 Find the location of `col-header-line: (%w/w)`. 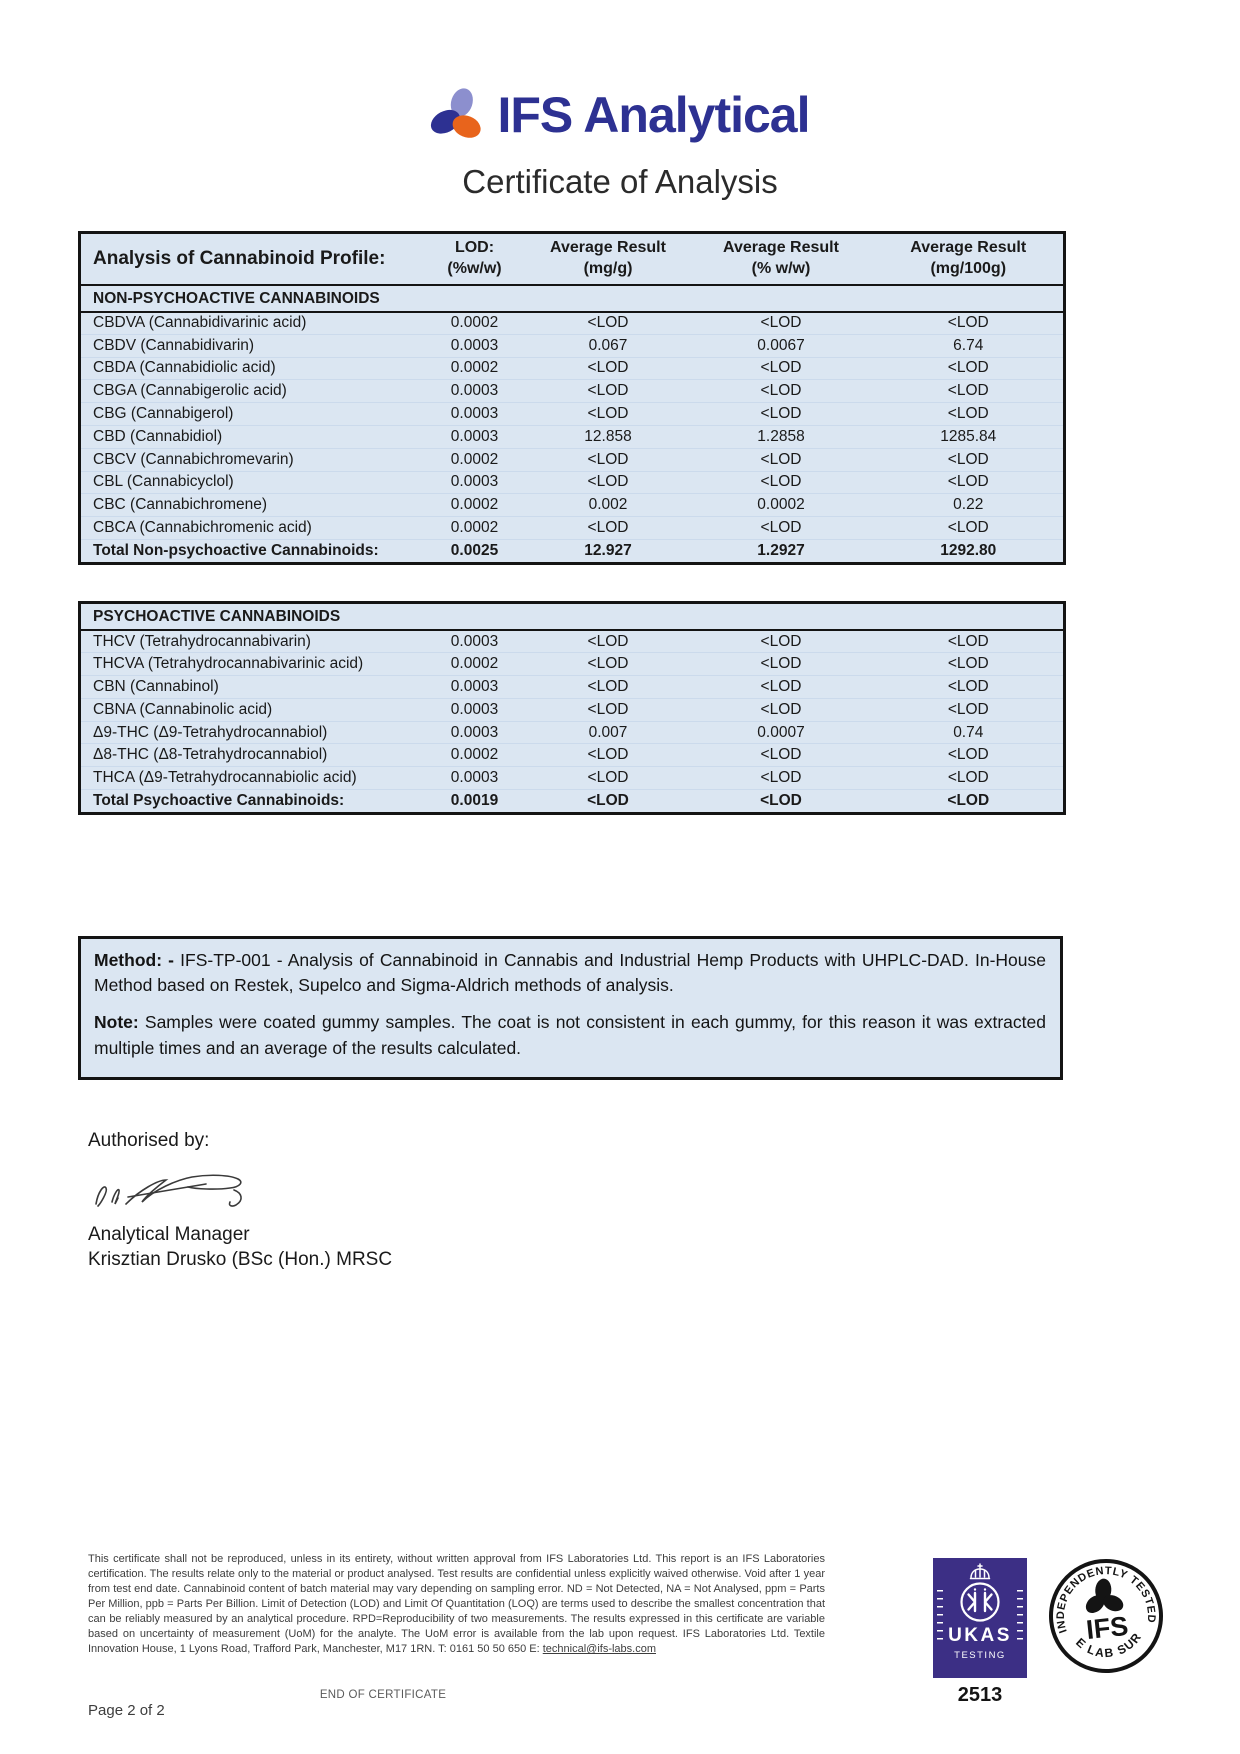

col-header-line: (%w/w) is located at coordinates (474, 268).